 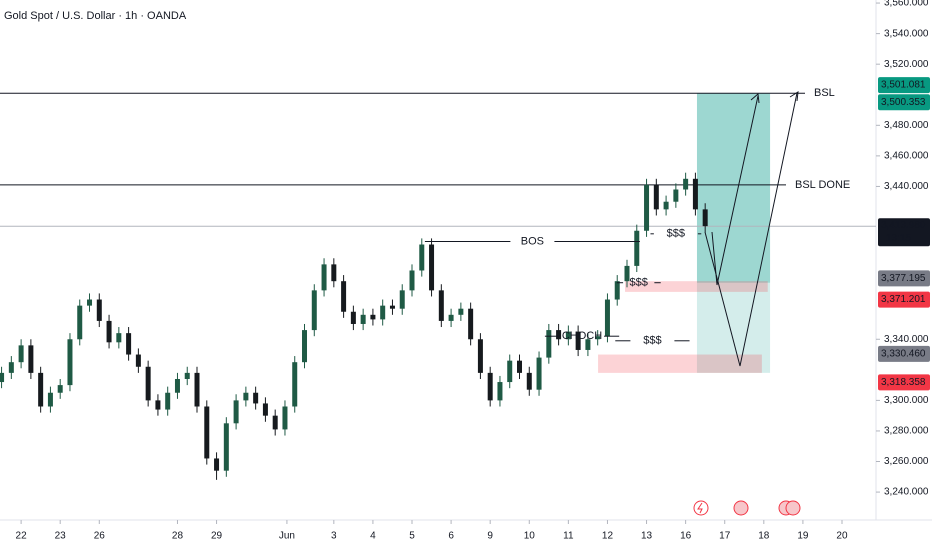 I want to click on x-tick-label: 28, so click(x=178, y=536).